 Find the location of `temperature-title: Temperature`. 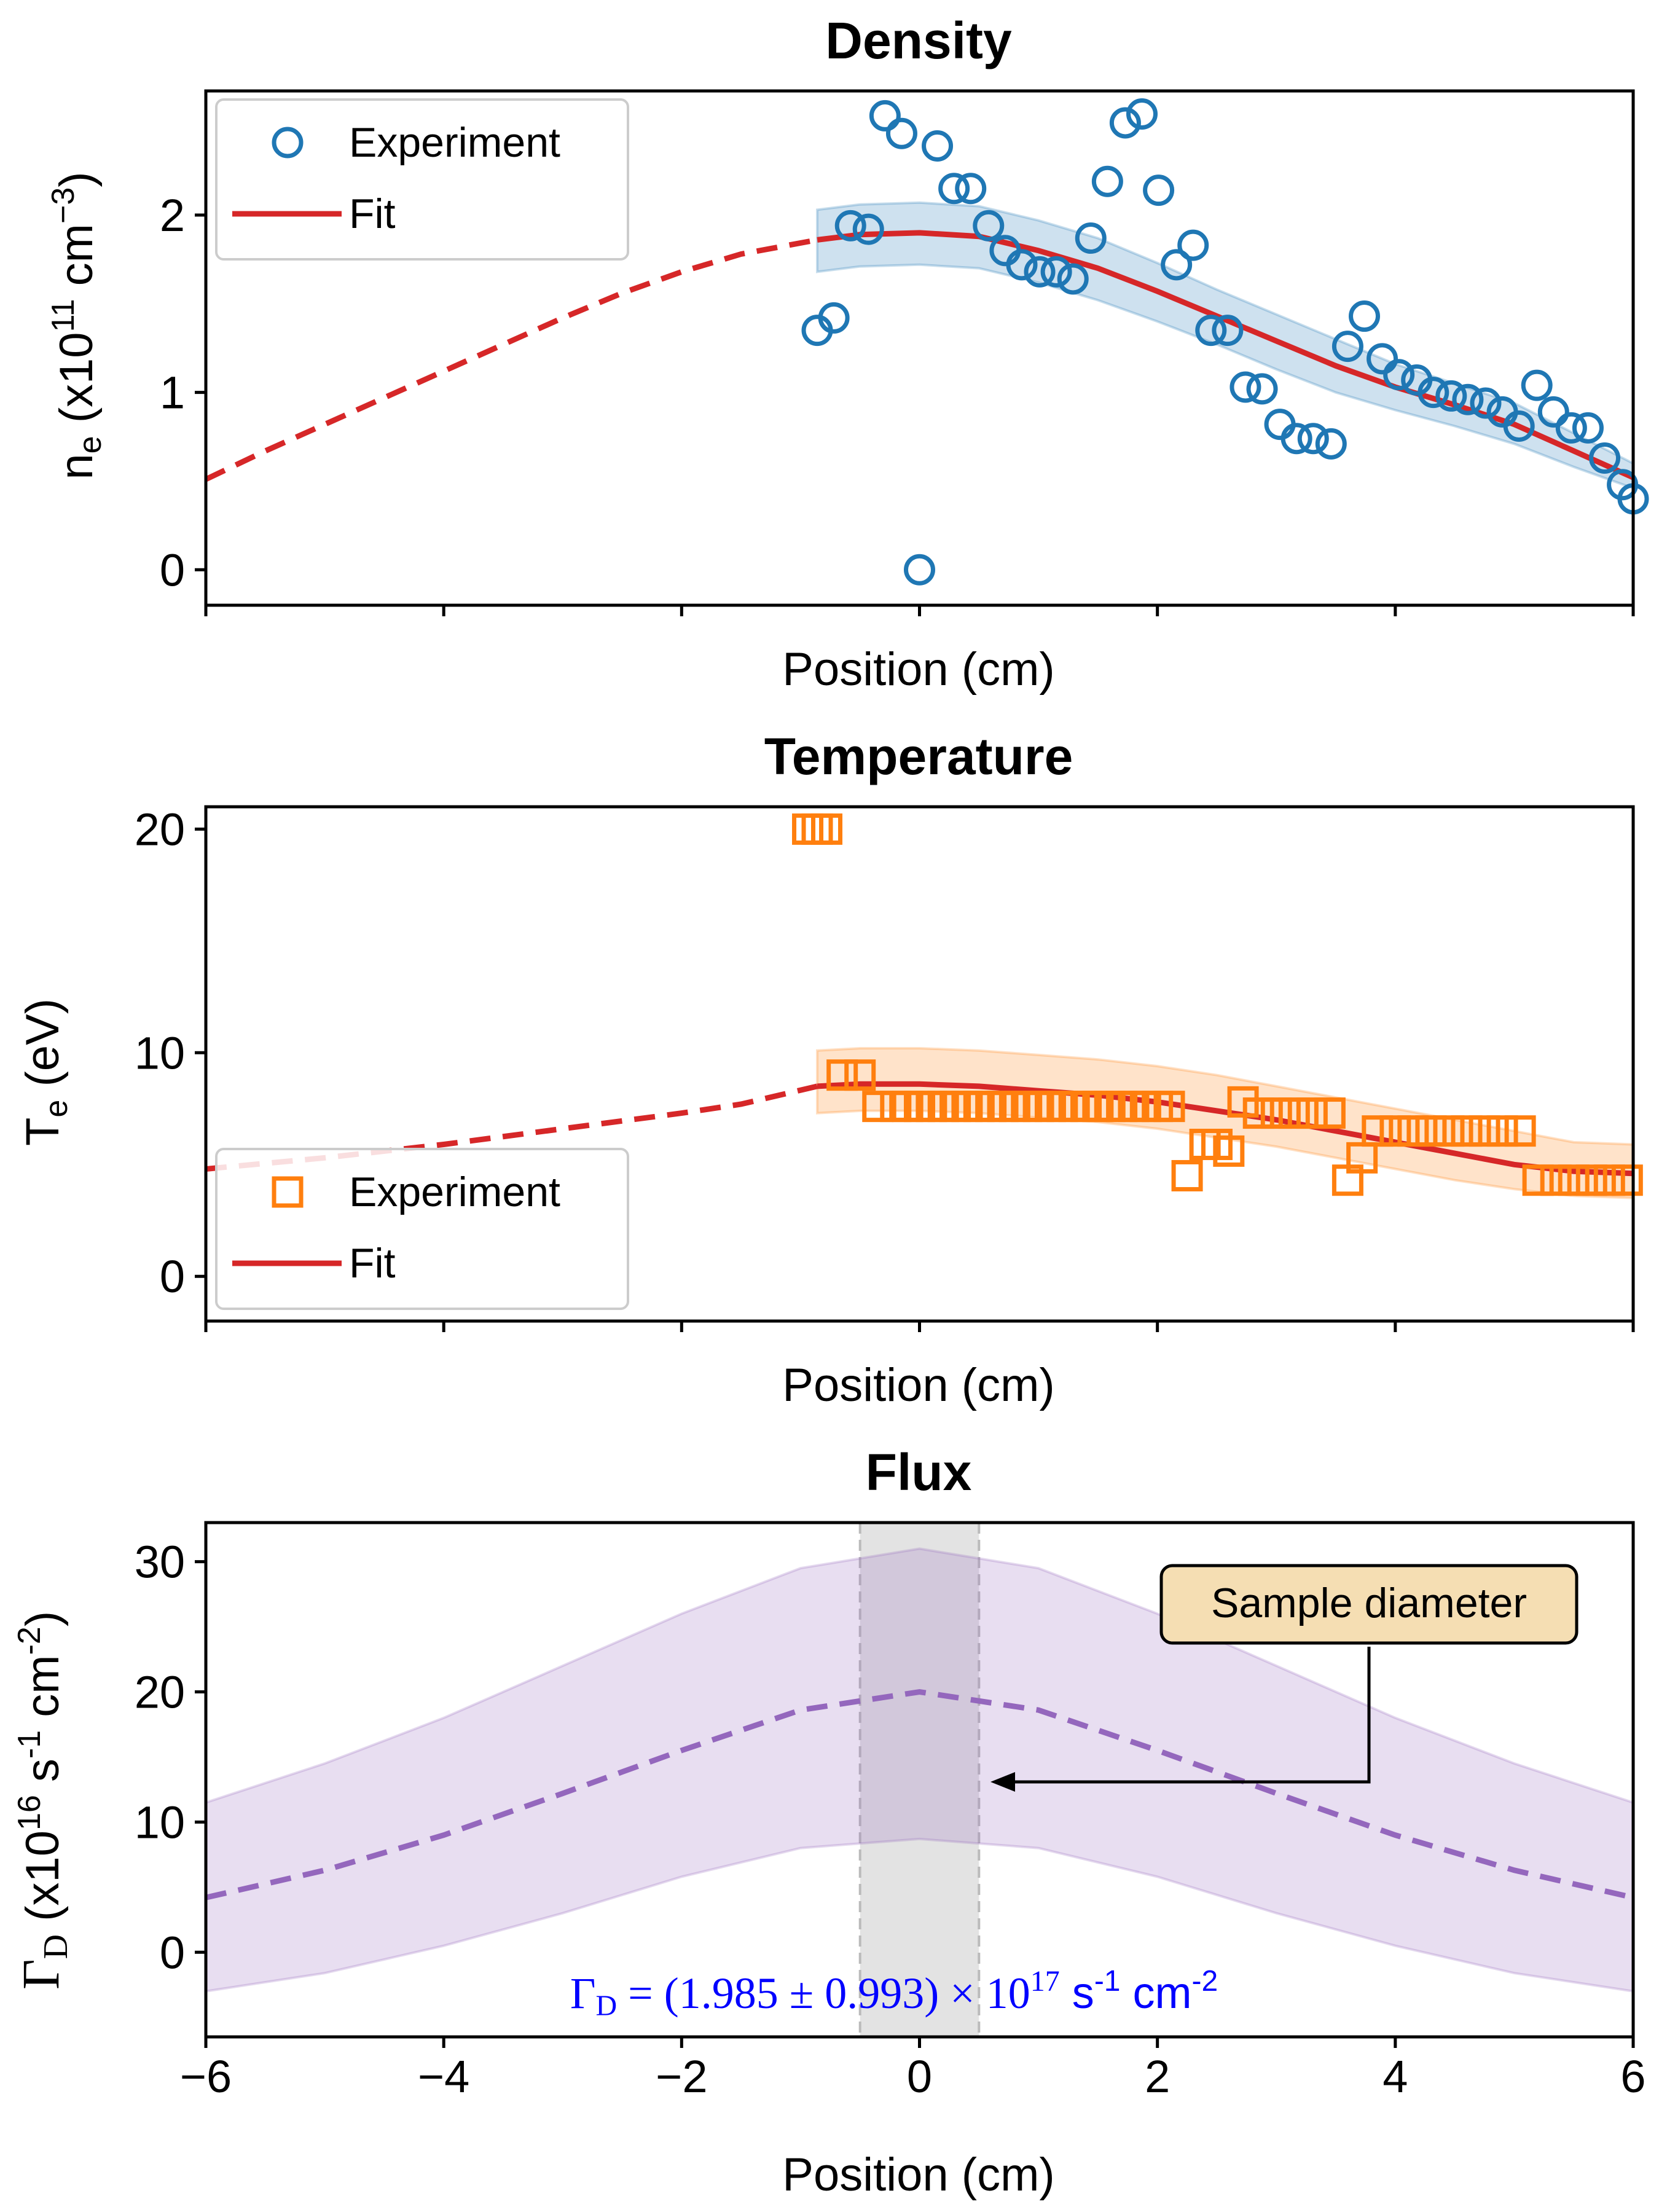

temperature-title: Temperature is located at coordinates (918, 756).